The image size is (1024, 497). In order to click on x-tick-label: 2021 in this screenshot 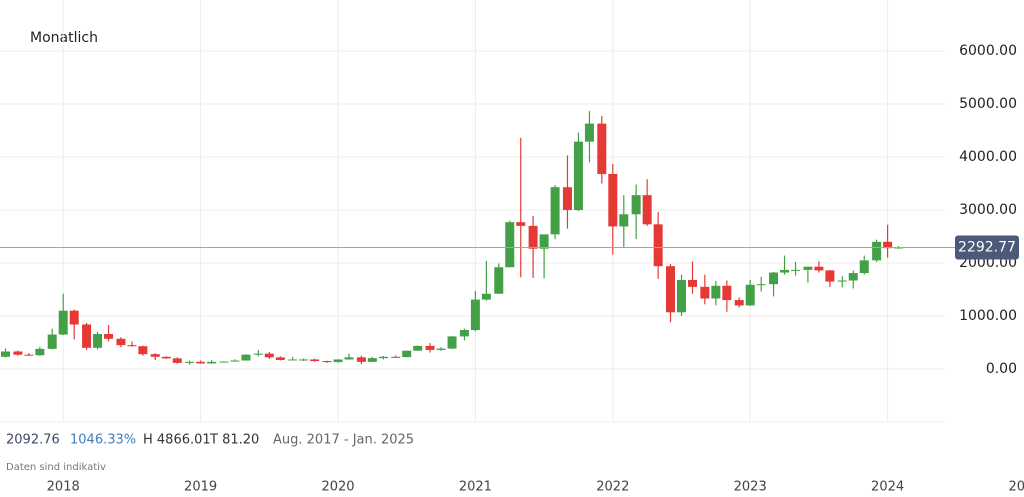, I will do `click(475, 487)`.